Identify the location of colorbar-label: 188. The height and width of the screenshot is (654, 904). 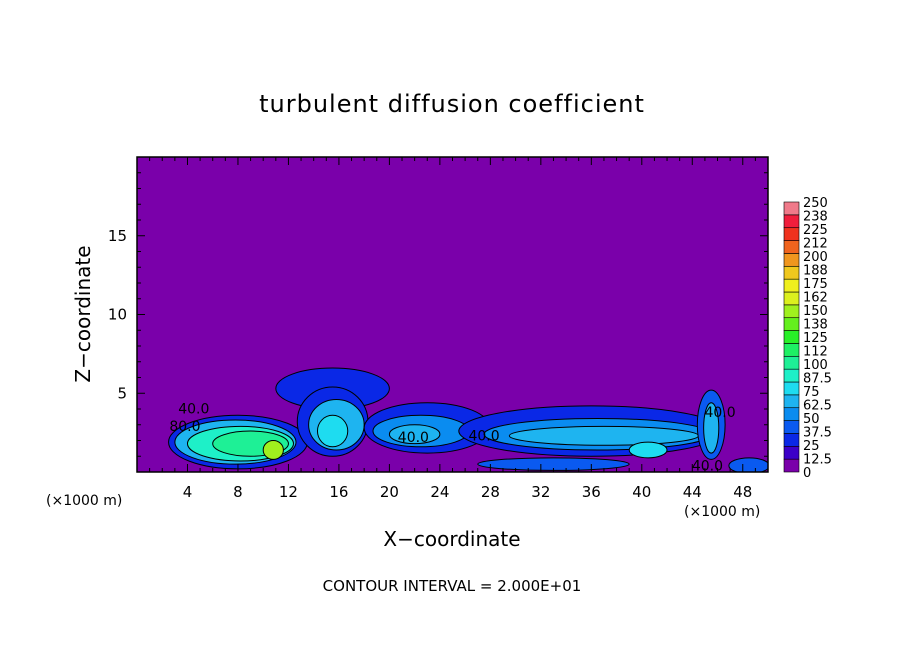
(815, 271).